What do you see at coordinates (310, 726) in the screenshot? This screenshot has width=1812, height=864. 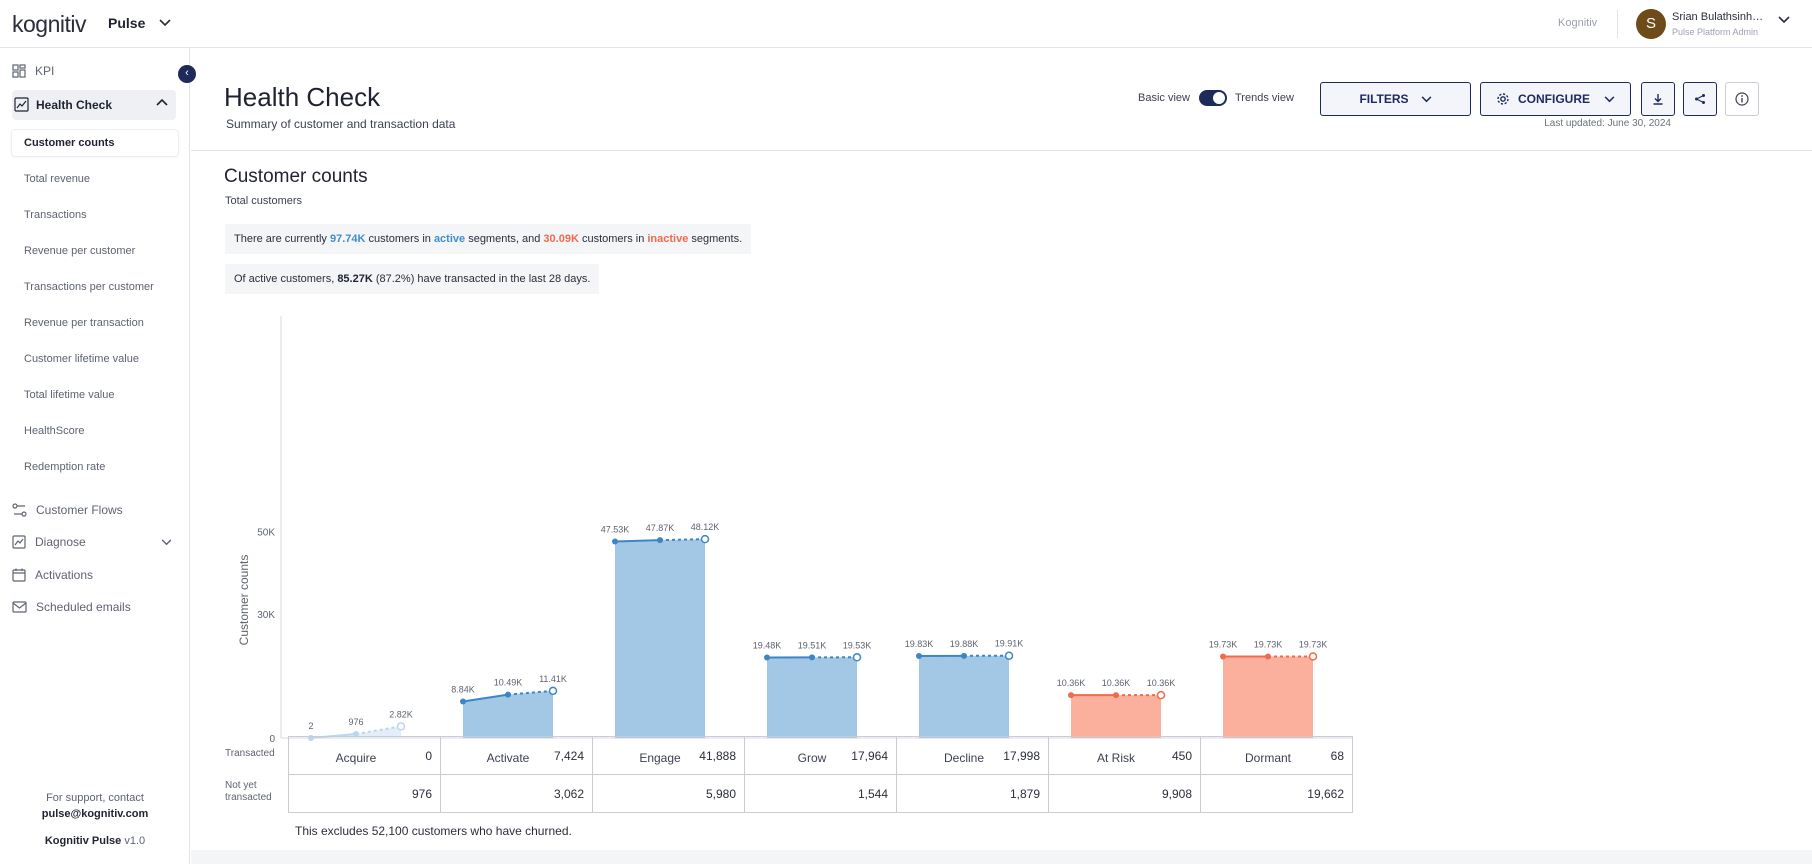 I see `data-label: 2` at bounding box center [310, 726].